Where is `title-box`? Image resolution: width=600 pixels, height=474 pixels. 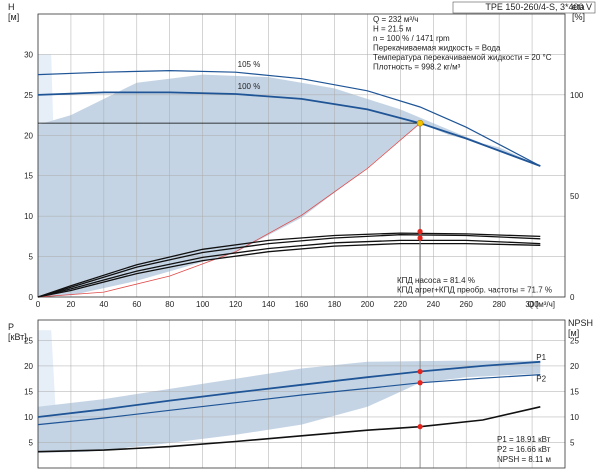
title-box is located at coordinates (524, 7).